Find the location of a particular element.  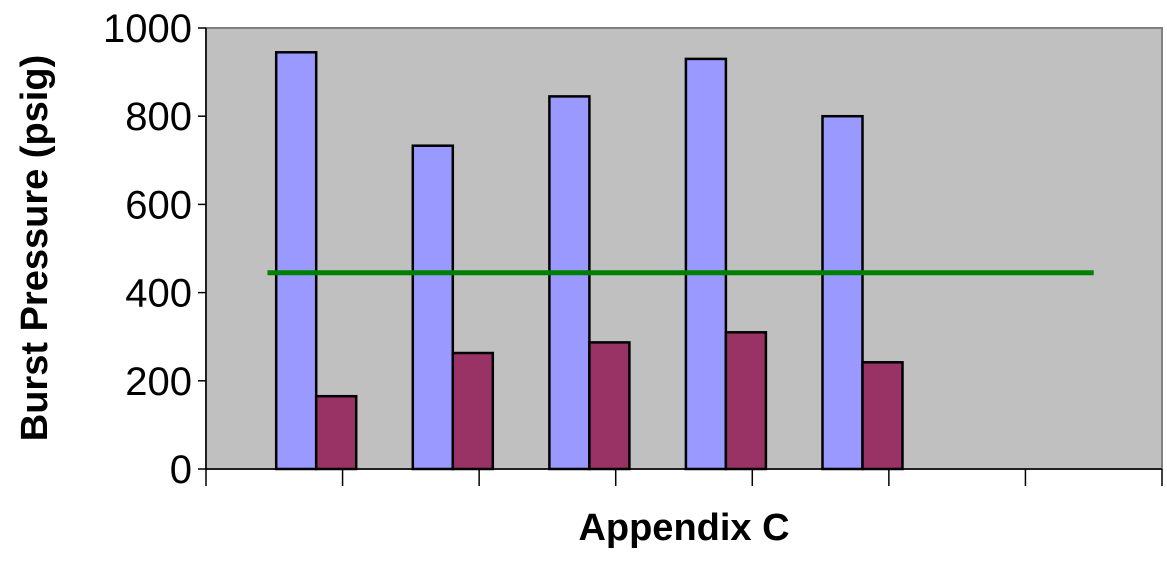

bar-series2-category5 is located at coordinates (746, 401).